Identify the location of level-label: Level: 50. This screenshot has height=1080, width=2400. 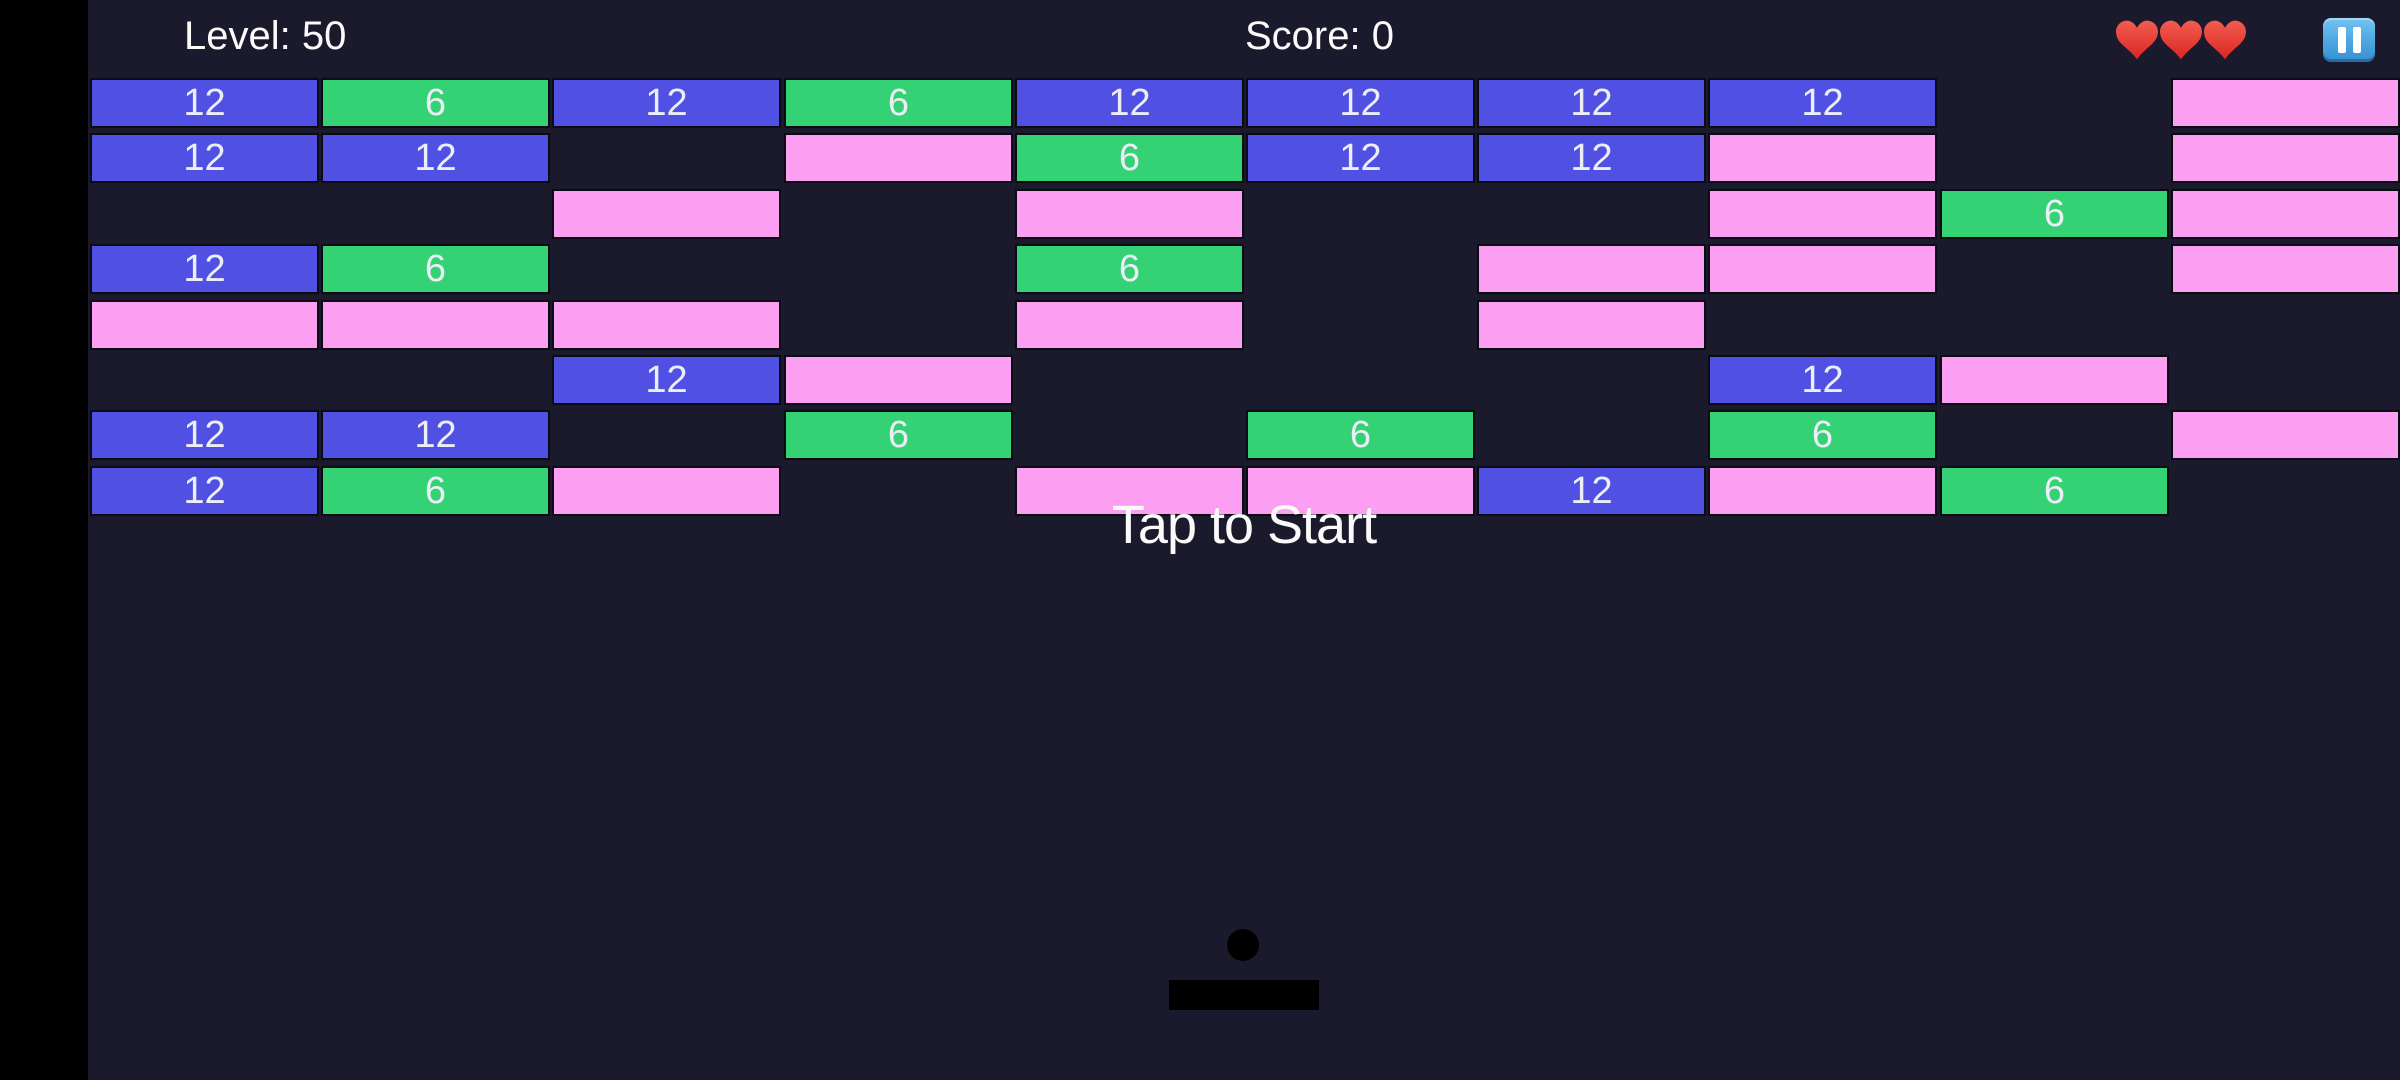
(265, 36).